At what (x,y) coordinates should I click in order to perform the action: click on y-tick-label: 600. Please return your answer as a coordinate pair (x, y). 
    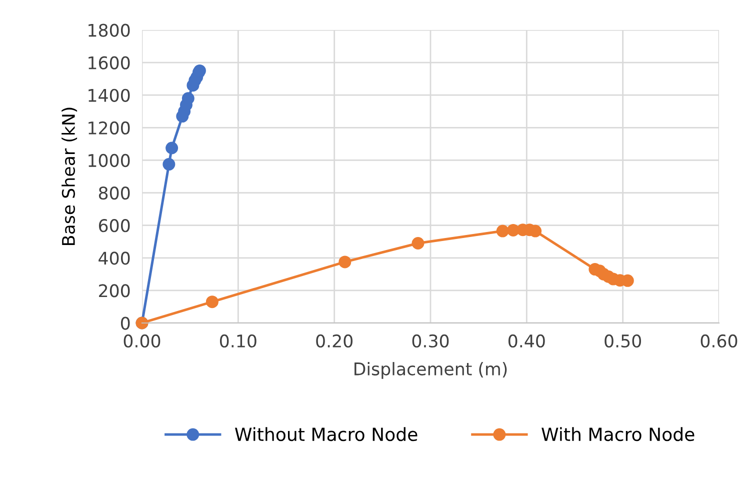
    Looking at the image, I should click on (114, 225).